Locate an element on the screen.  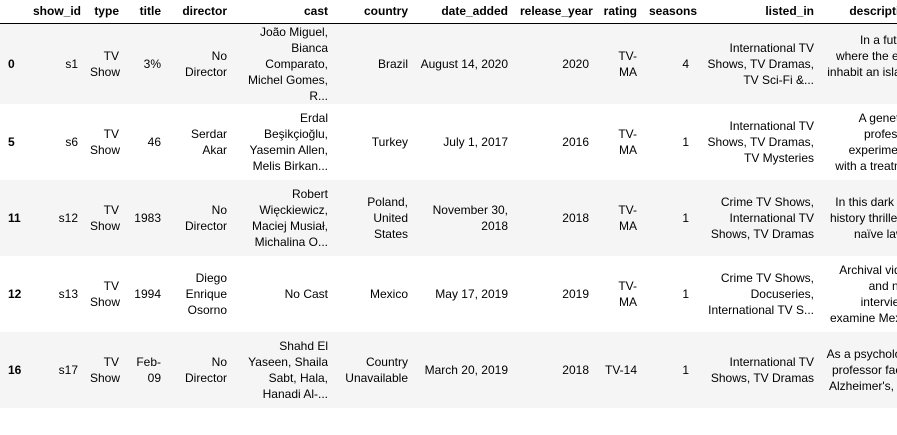
cell-date-added: July 1, 2017 is located at coordinates (475, 142).